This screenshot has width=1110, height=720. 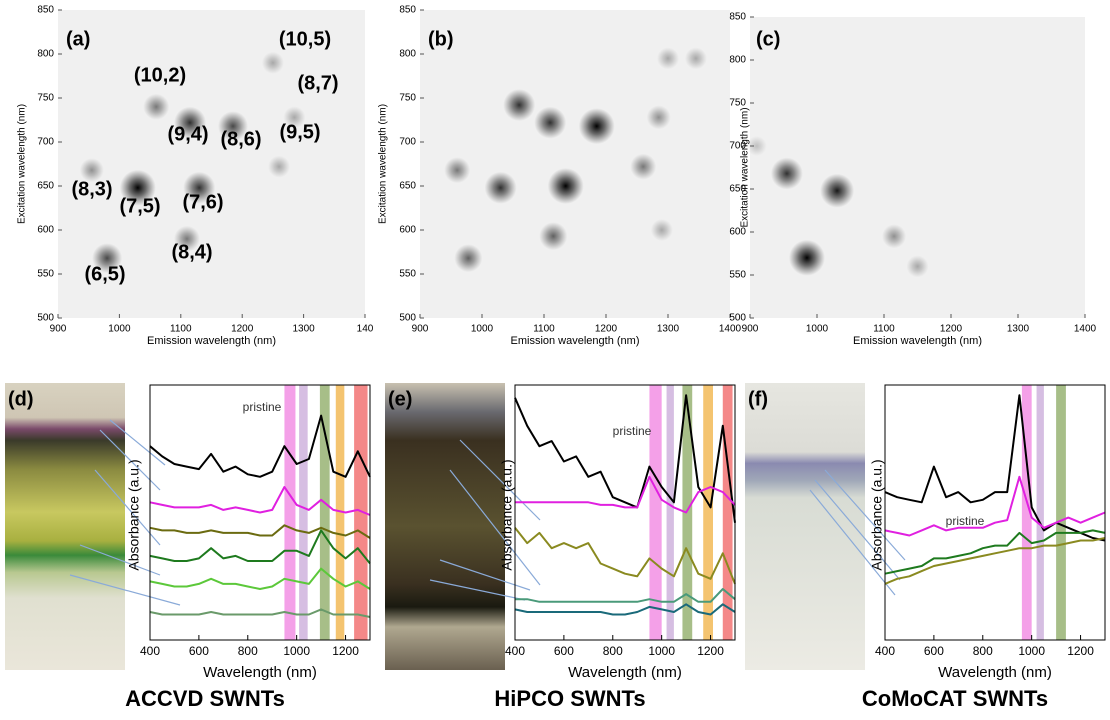 I want to click on caption: ACCVD SWNTs, so click(x=205, y=698).